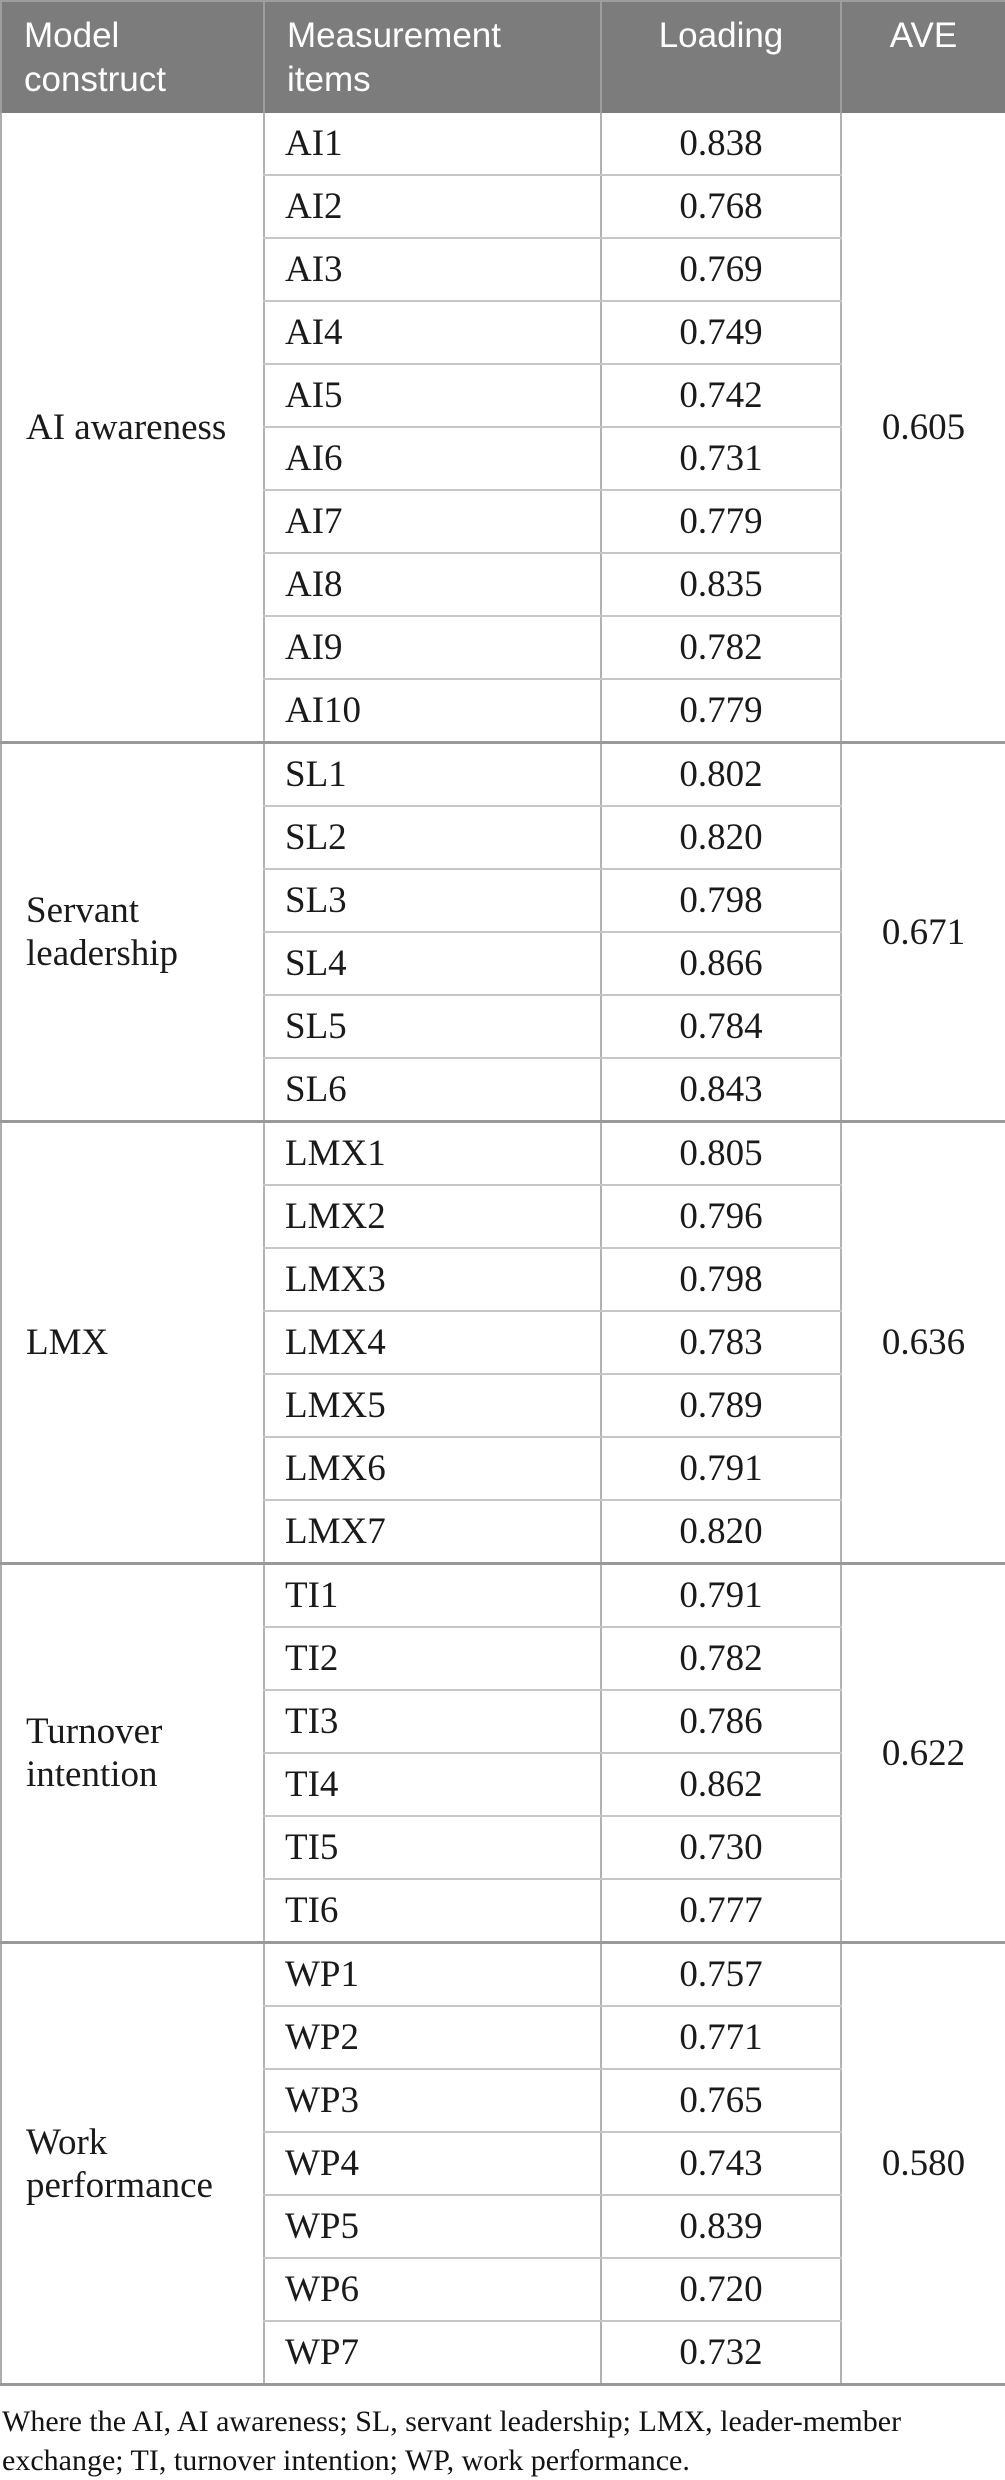  Describe the element at coordinates (432, 1848) in the screenshot. I see `measurement-item-cell: TI5` at that location.